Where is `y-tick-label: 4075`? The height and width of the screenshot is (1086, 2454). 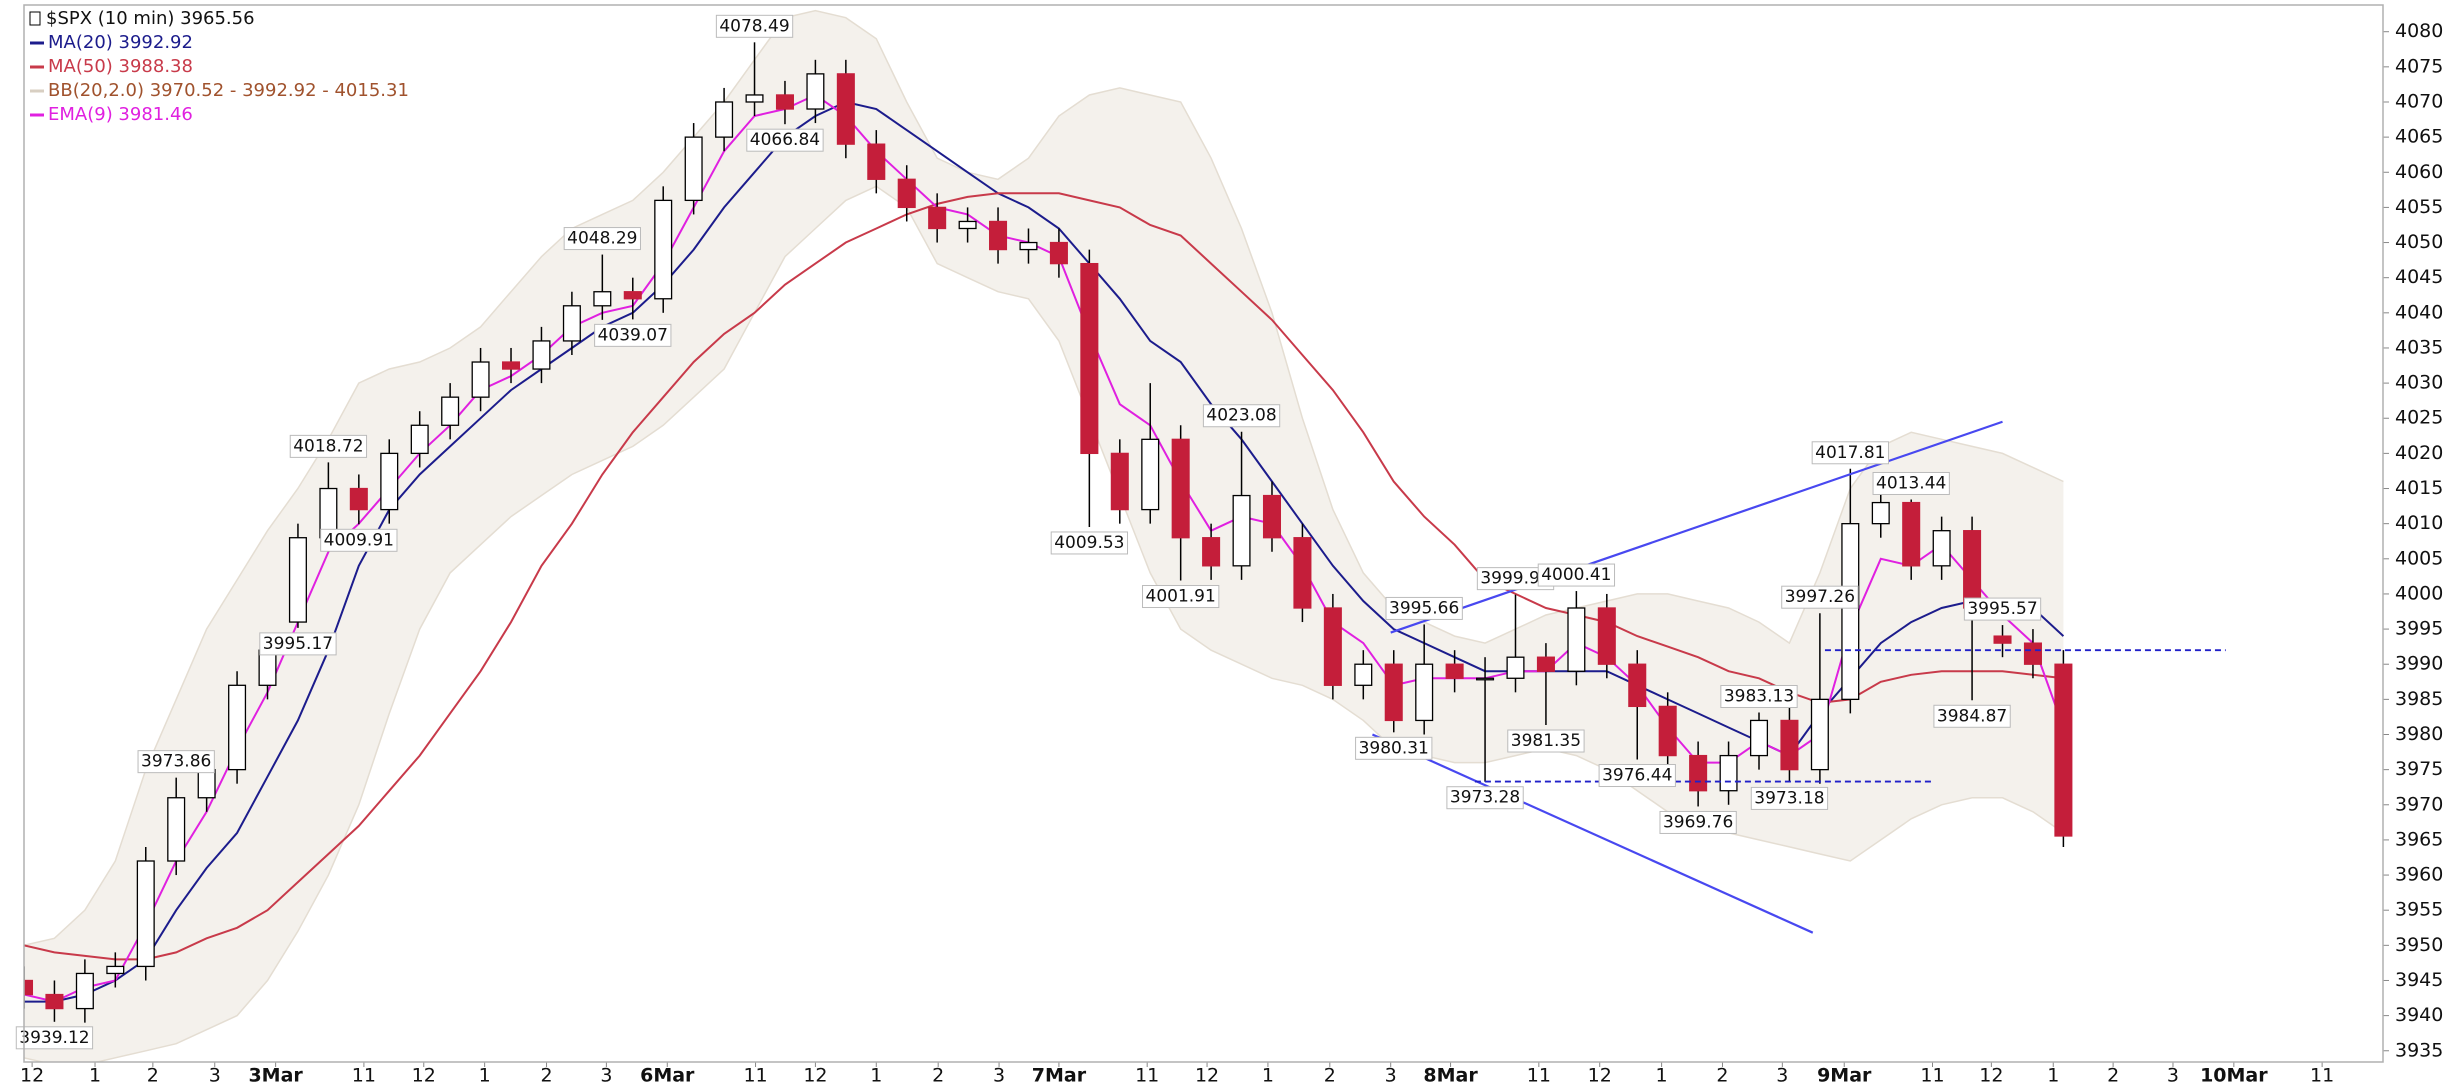
y-tick-label: 4075 is located at coordinates (2419, 66).